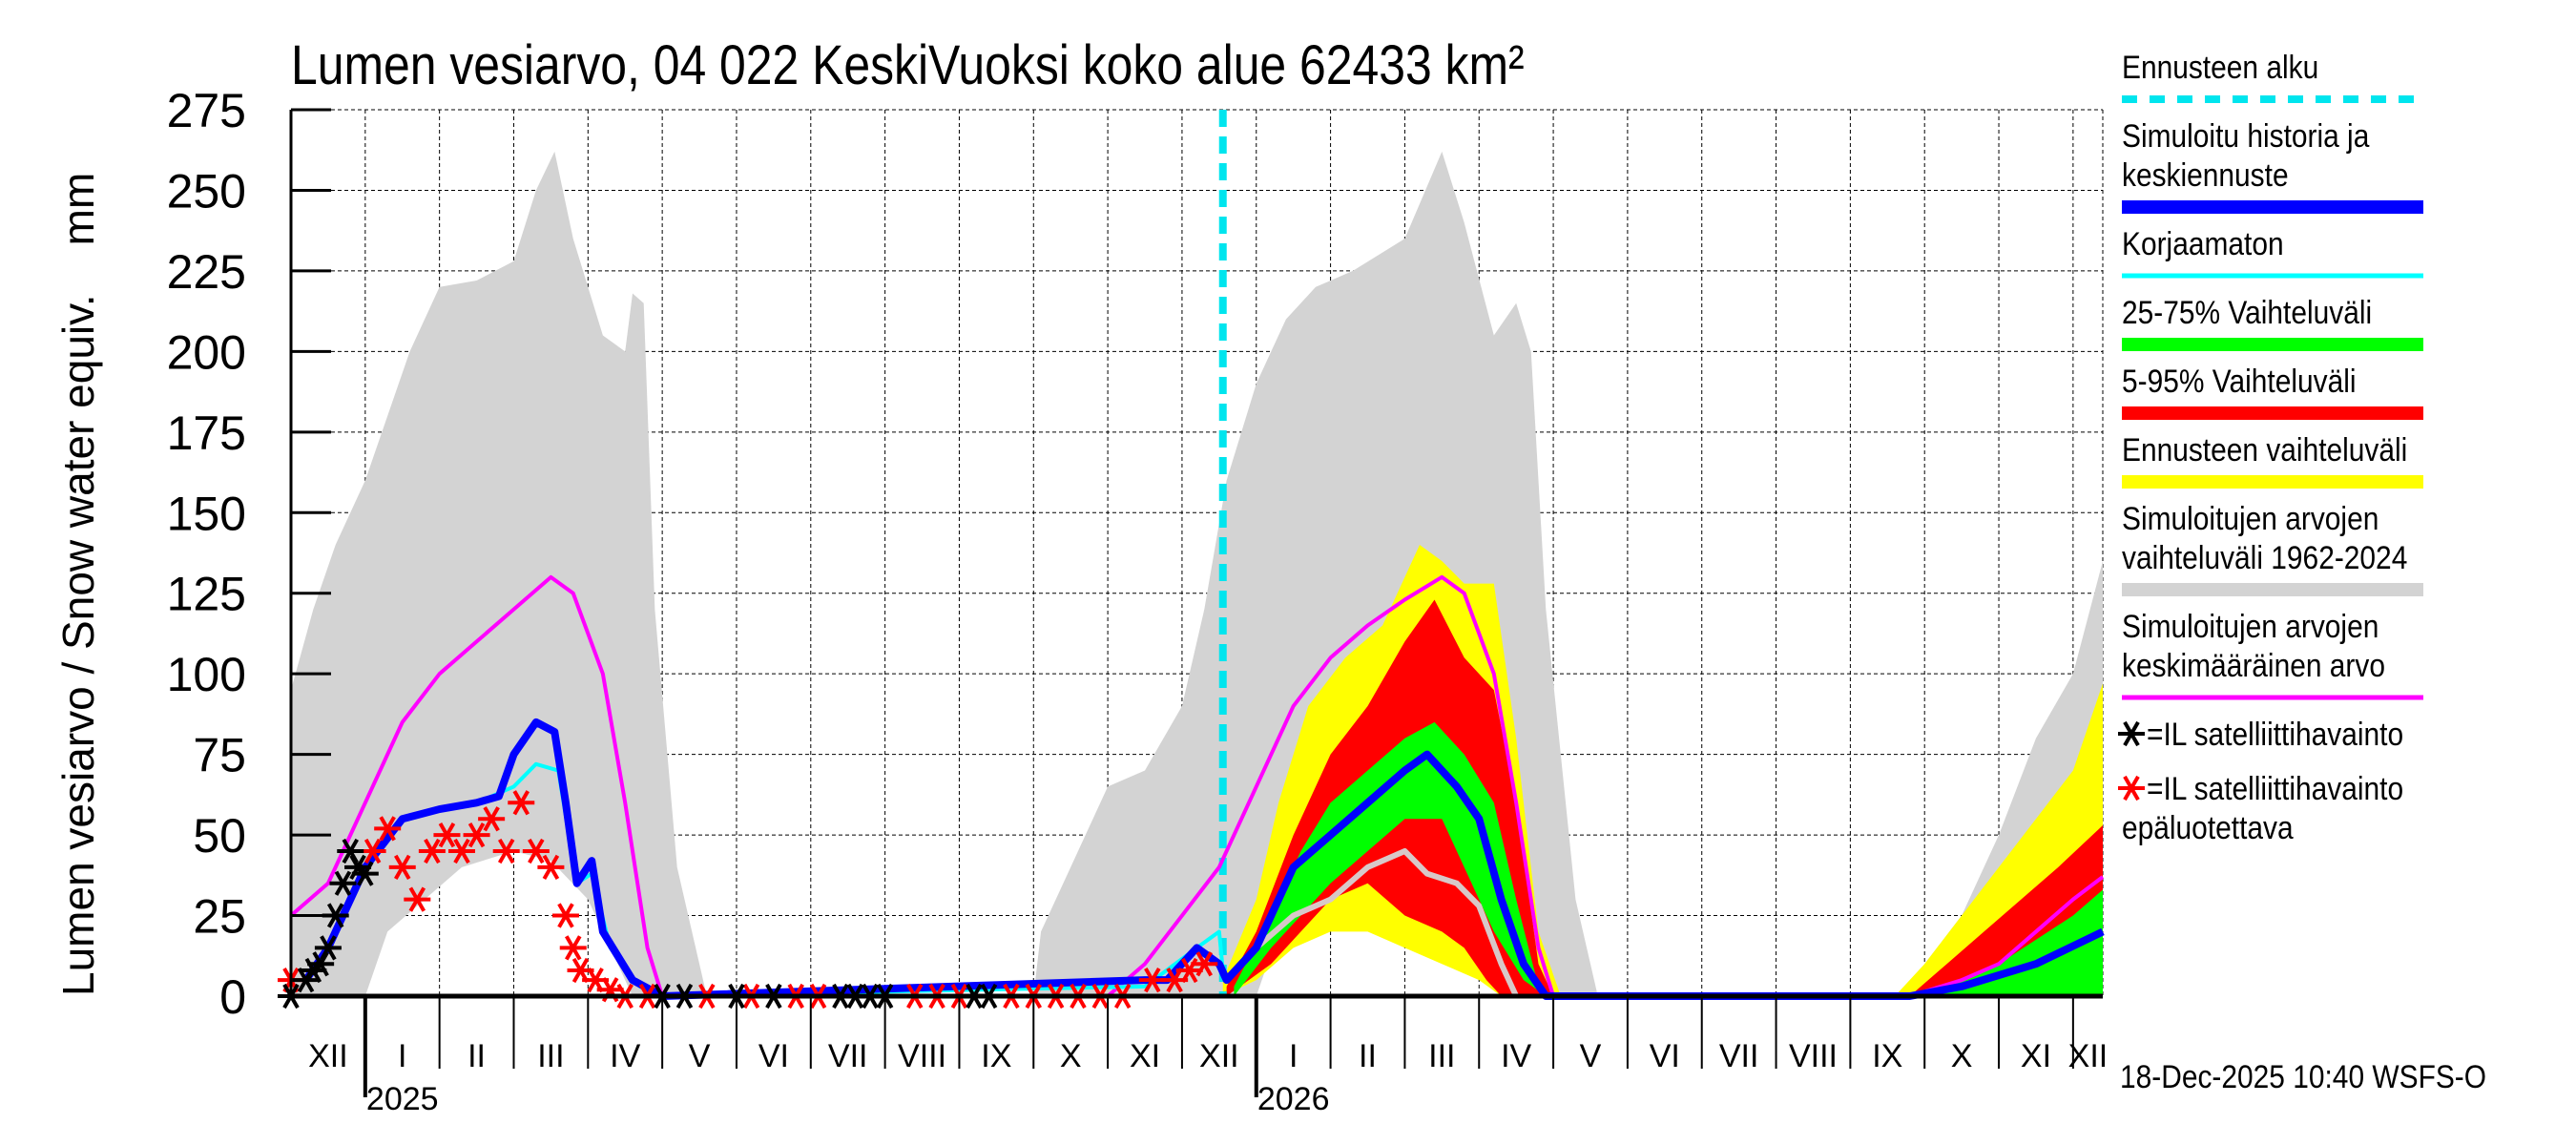 This screenshot has width=2576, height=1145. What do you see at coordinates (2246, 135) in the screenshot?
I see `legend-label: Simuloitu historia ja` at bounding box center [2246, 135].